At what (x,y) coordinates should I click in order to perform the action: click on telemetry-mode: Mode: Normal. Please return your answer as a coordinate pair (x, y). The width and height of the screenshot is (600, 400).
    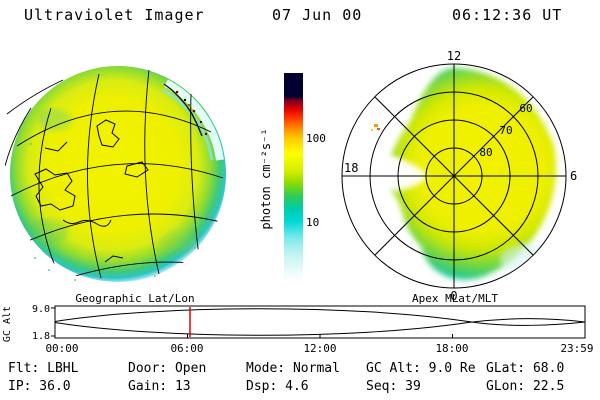
    Looking at the image, I should click on (293, 368).